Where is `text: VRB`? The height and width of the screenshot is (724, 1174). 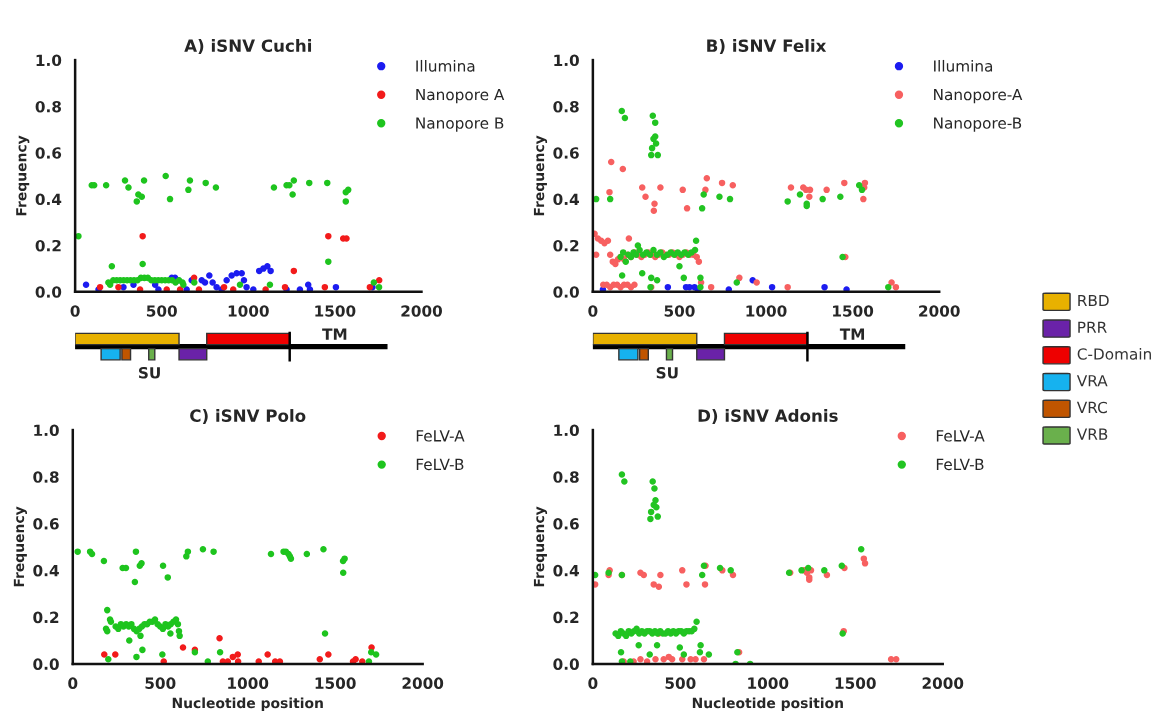 text: VRB is located at coordinates (1092, 434).